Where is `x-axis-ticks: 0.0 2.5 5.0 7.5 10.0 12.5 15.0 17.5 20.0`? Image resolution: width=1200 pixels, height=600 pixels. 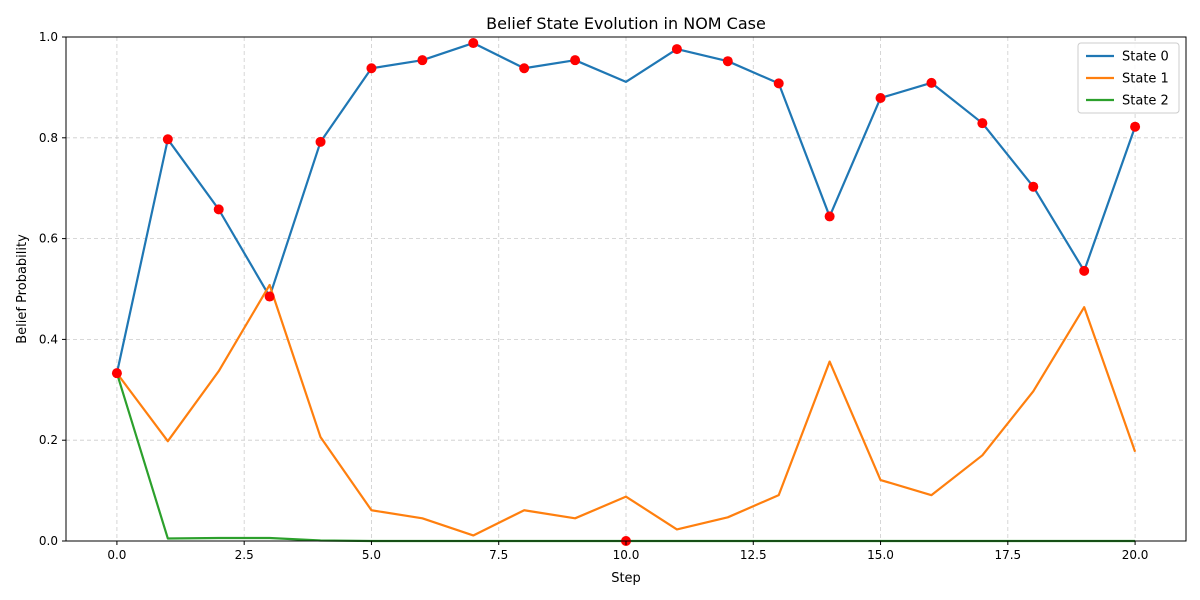 x-axis-ticks: 0.0 2.5 5.0 7.5 10.0 12.5 15.0 17.5 20.0 is located at coordinates (627, 551).